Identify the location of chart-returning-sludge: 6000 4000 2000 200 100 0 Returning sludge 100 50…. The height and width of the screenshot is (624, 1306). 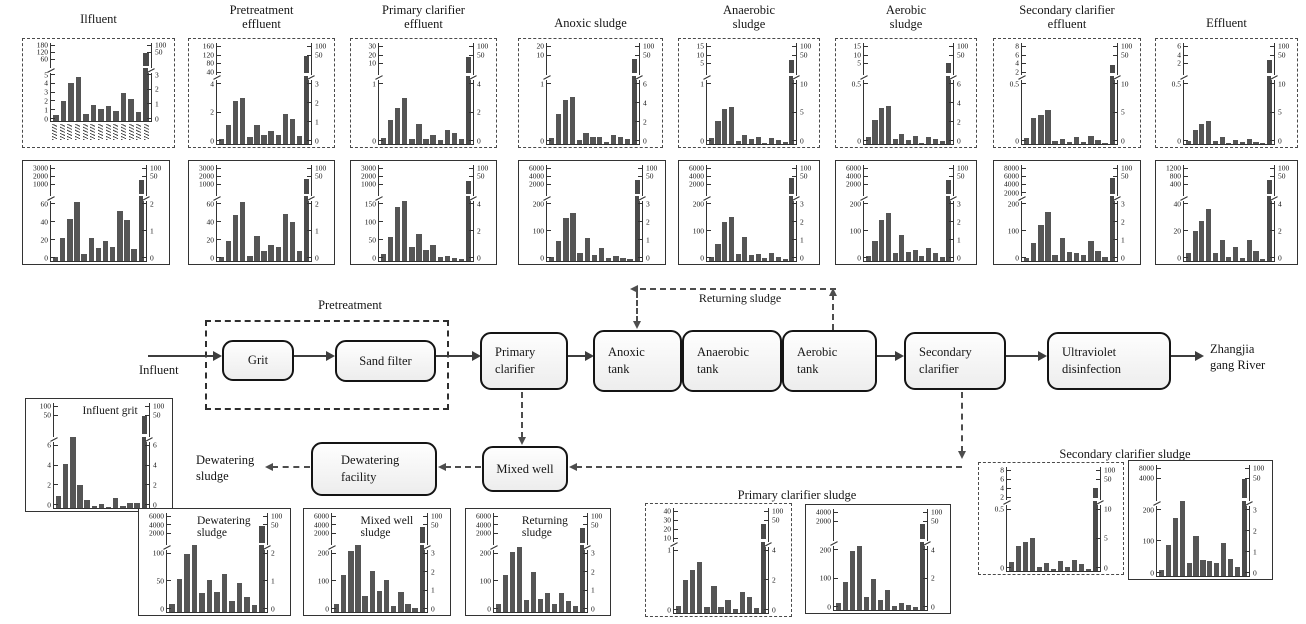
(538, 562).